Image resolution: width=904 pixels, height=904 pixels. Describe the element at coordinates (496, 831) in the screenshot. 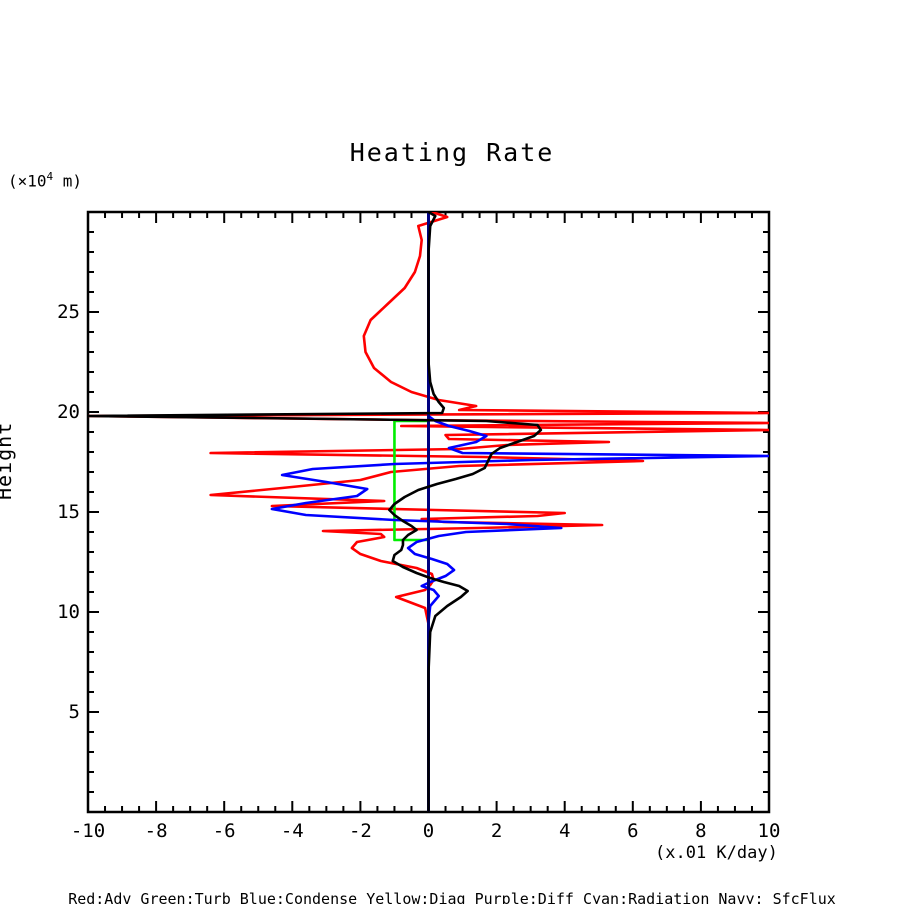

I see `x-tick-label: 2` at that location.